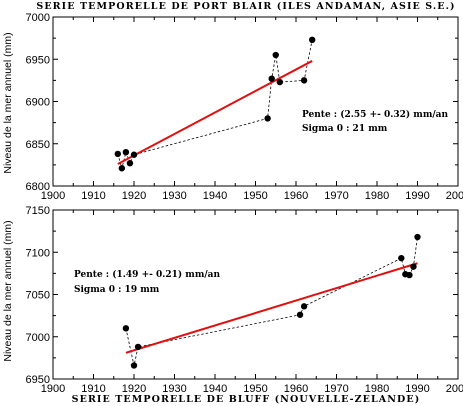  Describe the element at coordinates (53, 389) in the screenshot. I see `bottom-x-tick-label: 1900` at that location.